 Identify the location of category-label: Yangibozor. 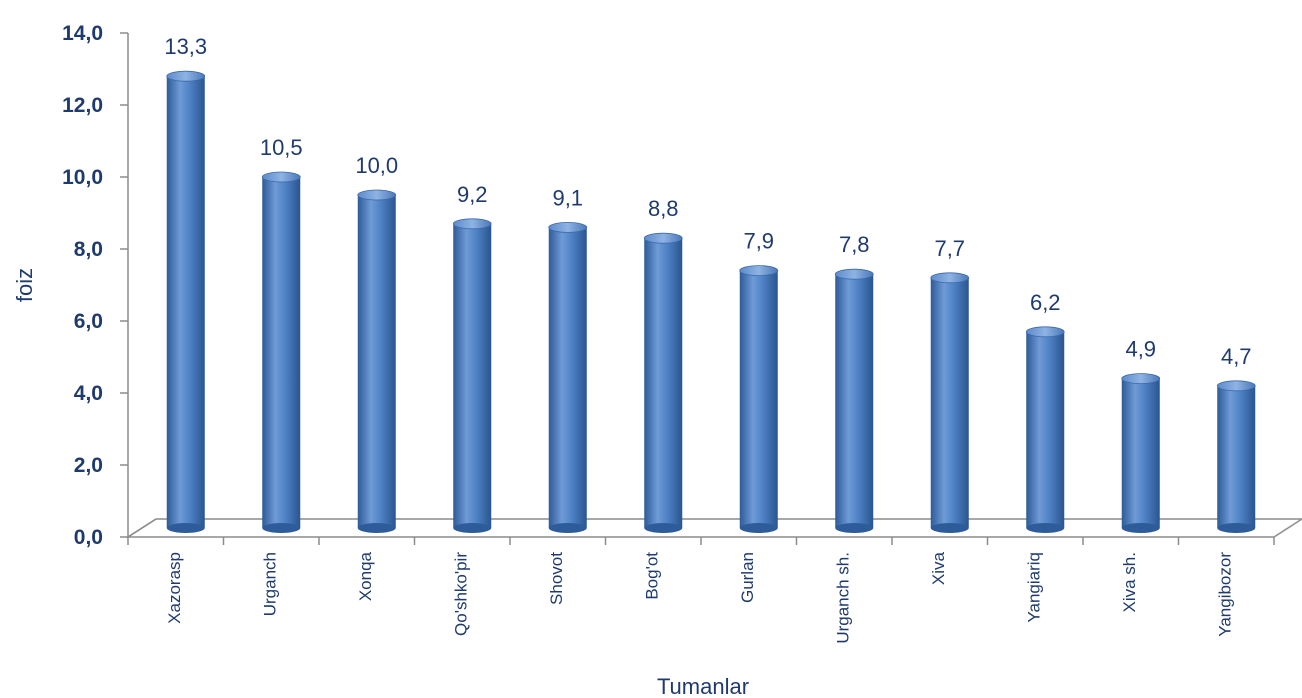
(1224, 594).